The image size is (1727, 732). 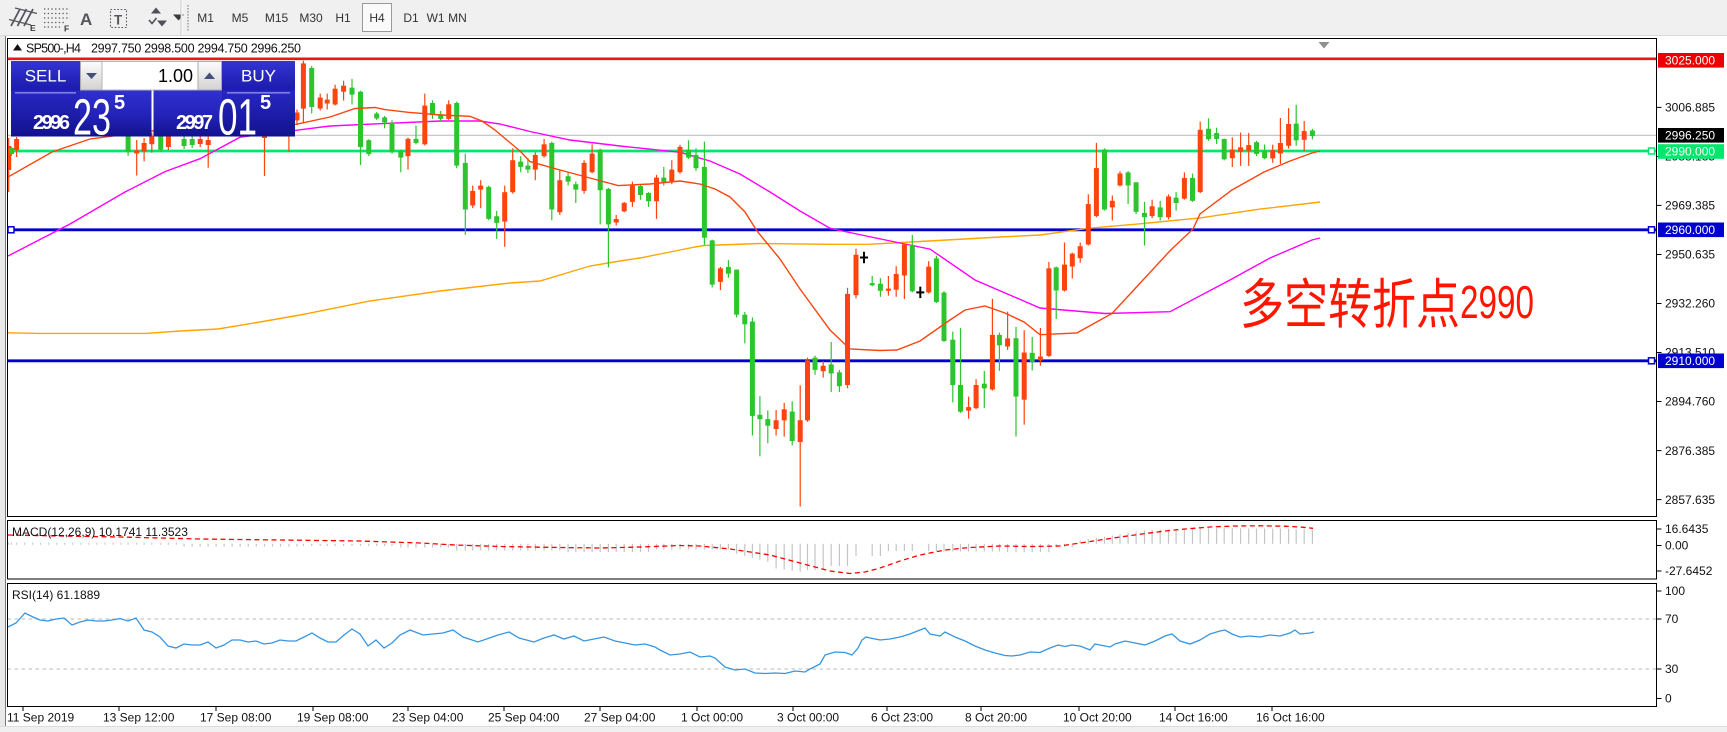 What do you see at coordinates (1690, 136) in the screenshot?
I see `svg-text: 2996.250` at bounding box center [1690, 136].